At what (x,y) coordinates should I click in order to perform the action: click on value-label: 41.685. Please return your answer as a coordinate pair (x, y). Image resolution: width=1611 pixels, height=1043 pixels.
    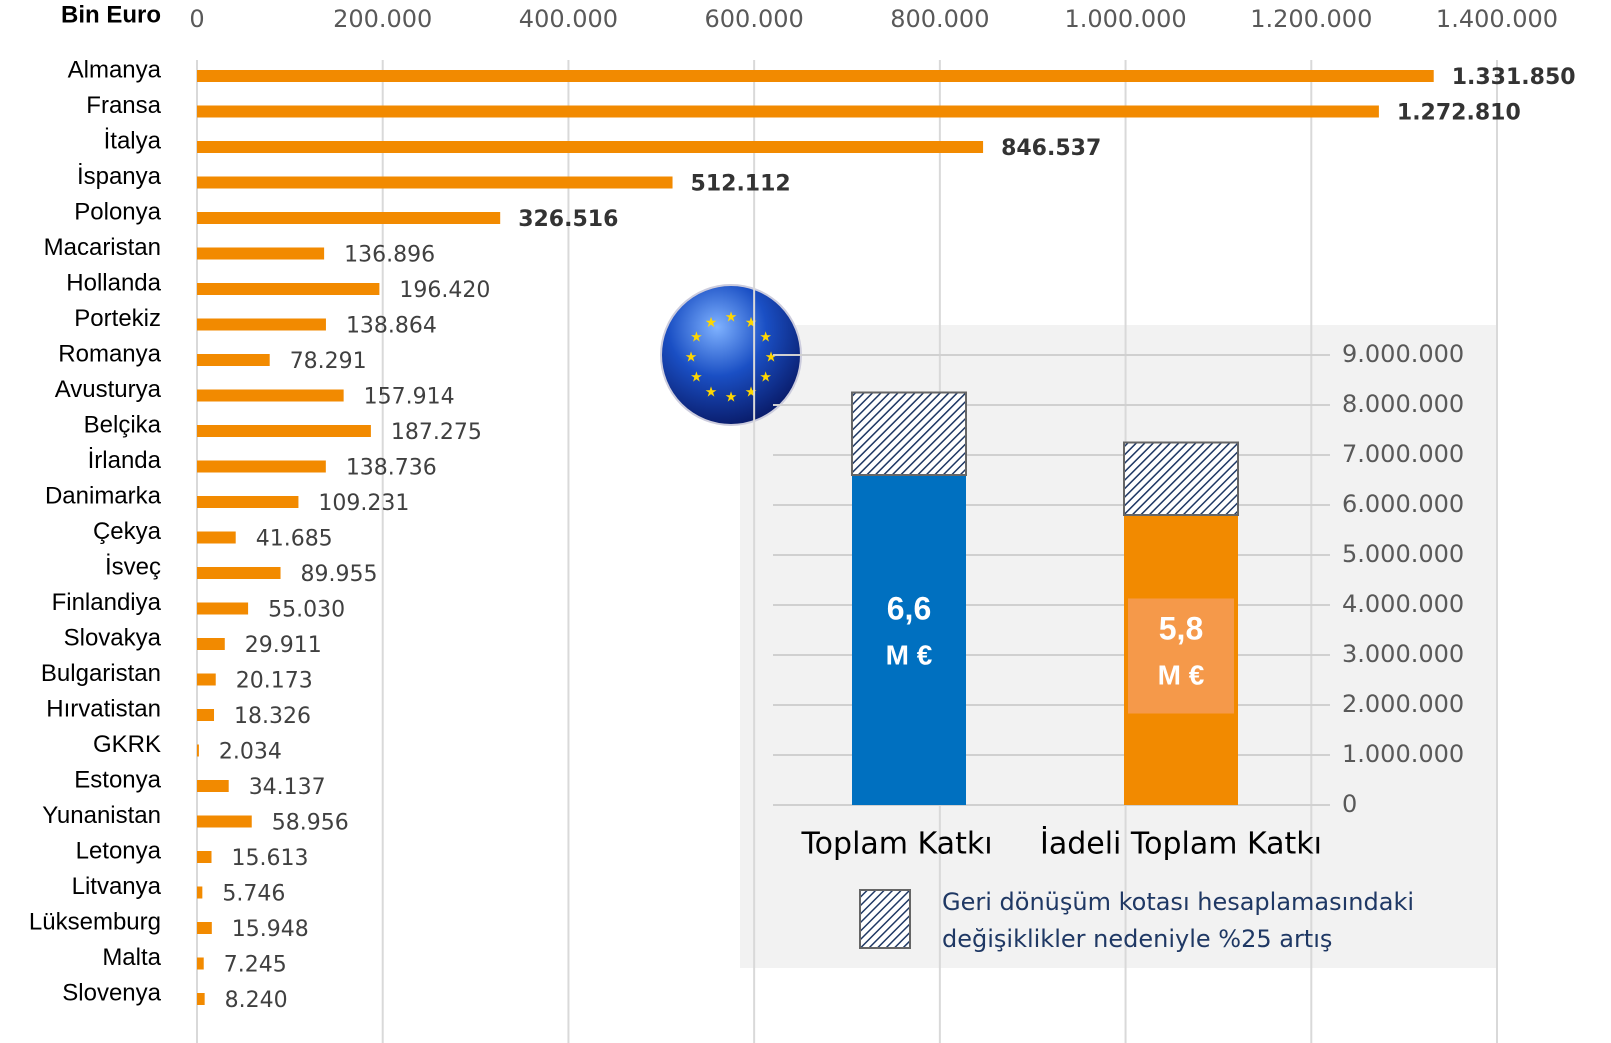
    Looking at the image, I should click on (294, 539).